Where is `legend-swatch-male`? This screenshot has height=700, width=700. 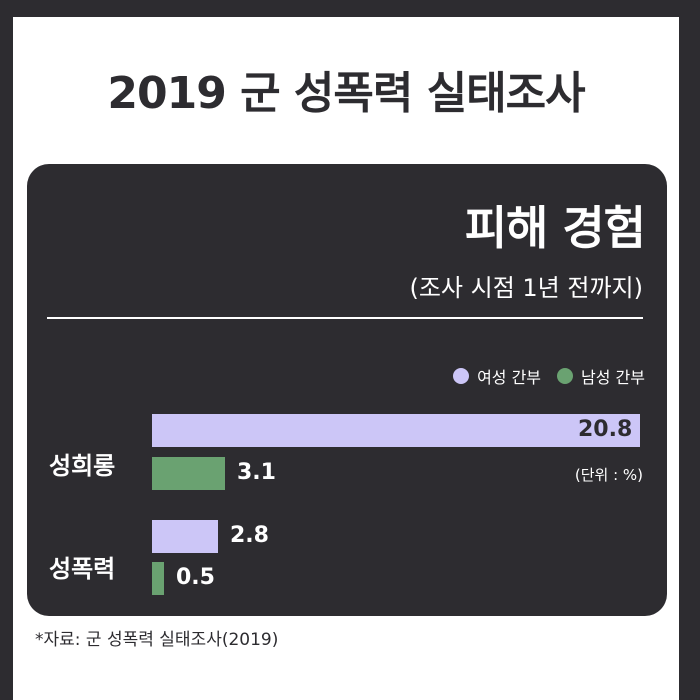
legend-swatch-male is located at coordinates (565, 376).